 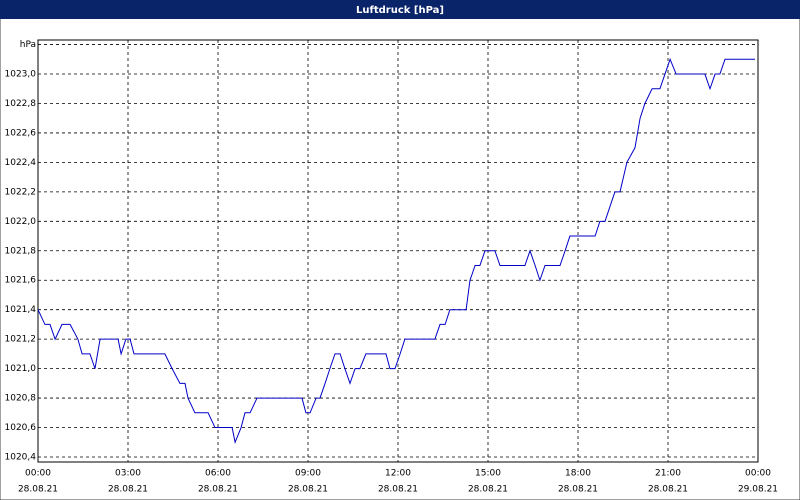 I want to click on y-tick-label: 1021,0, so click(x=21, y=369).